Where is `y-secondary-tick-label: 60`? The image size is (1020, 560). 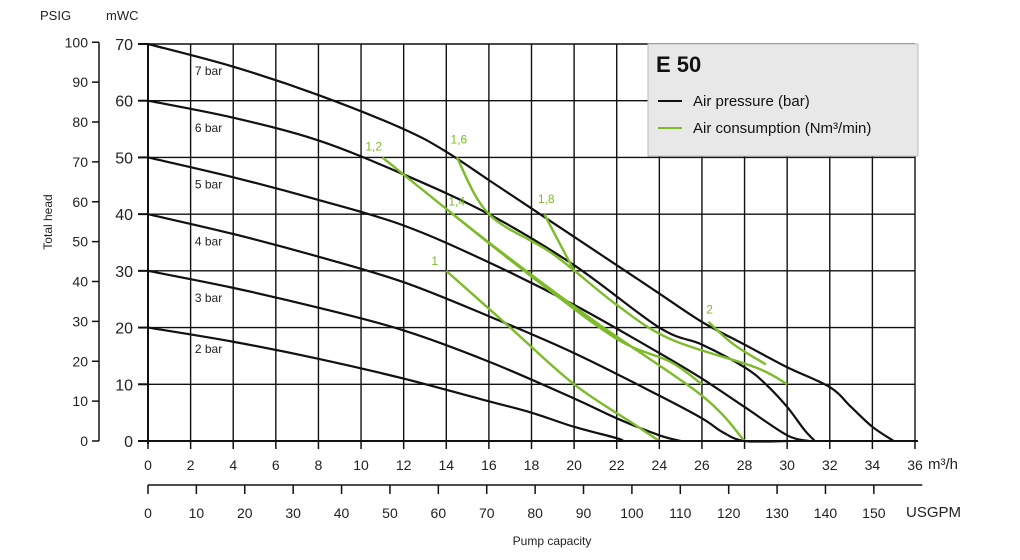
y-secondary-tick-label: 60 is located at coordinates (80, 202).